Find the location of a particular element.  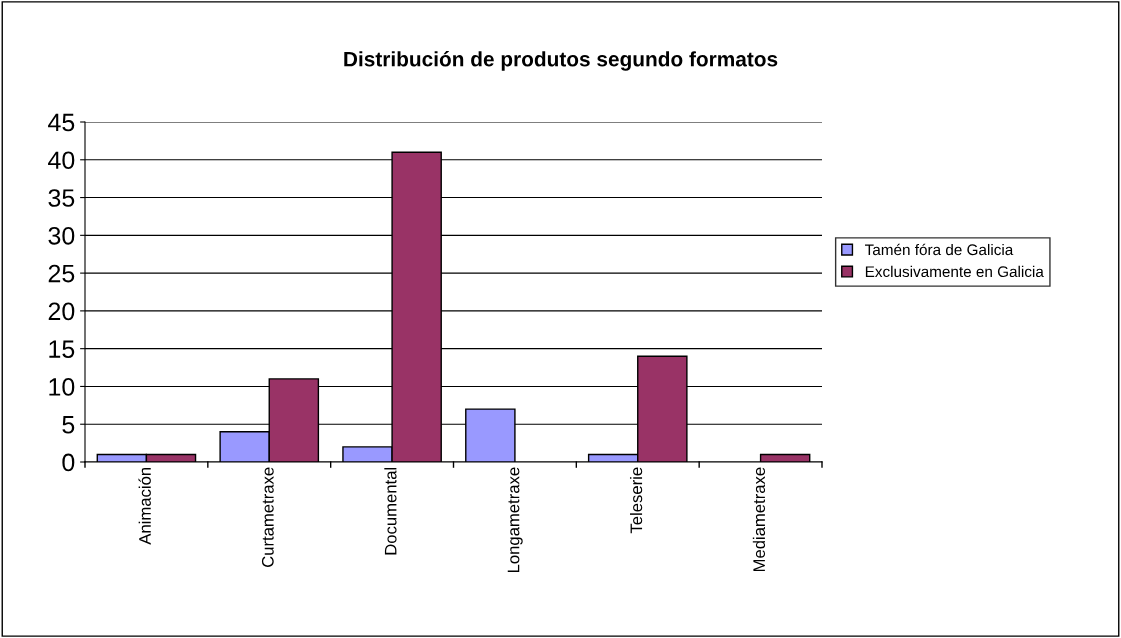

x-tick-label: Teleserie is located at coordinates (636, 500).